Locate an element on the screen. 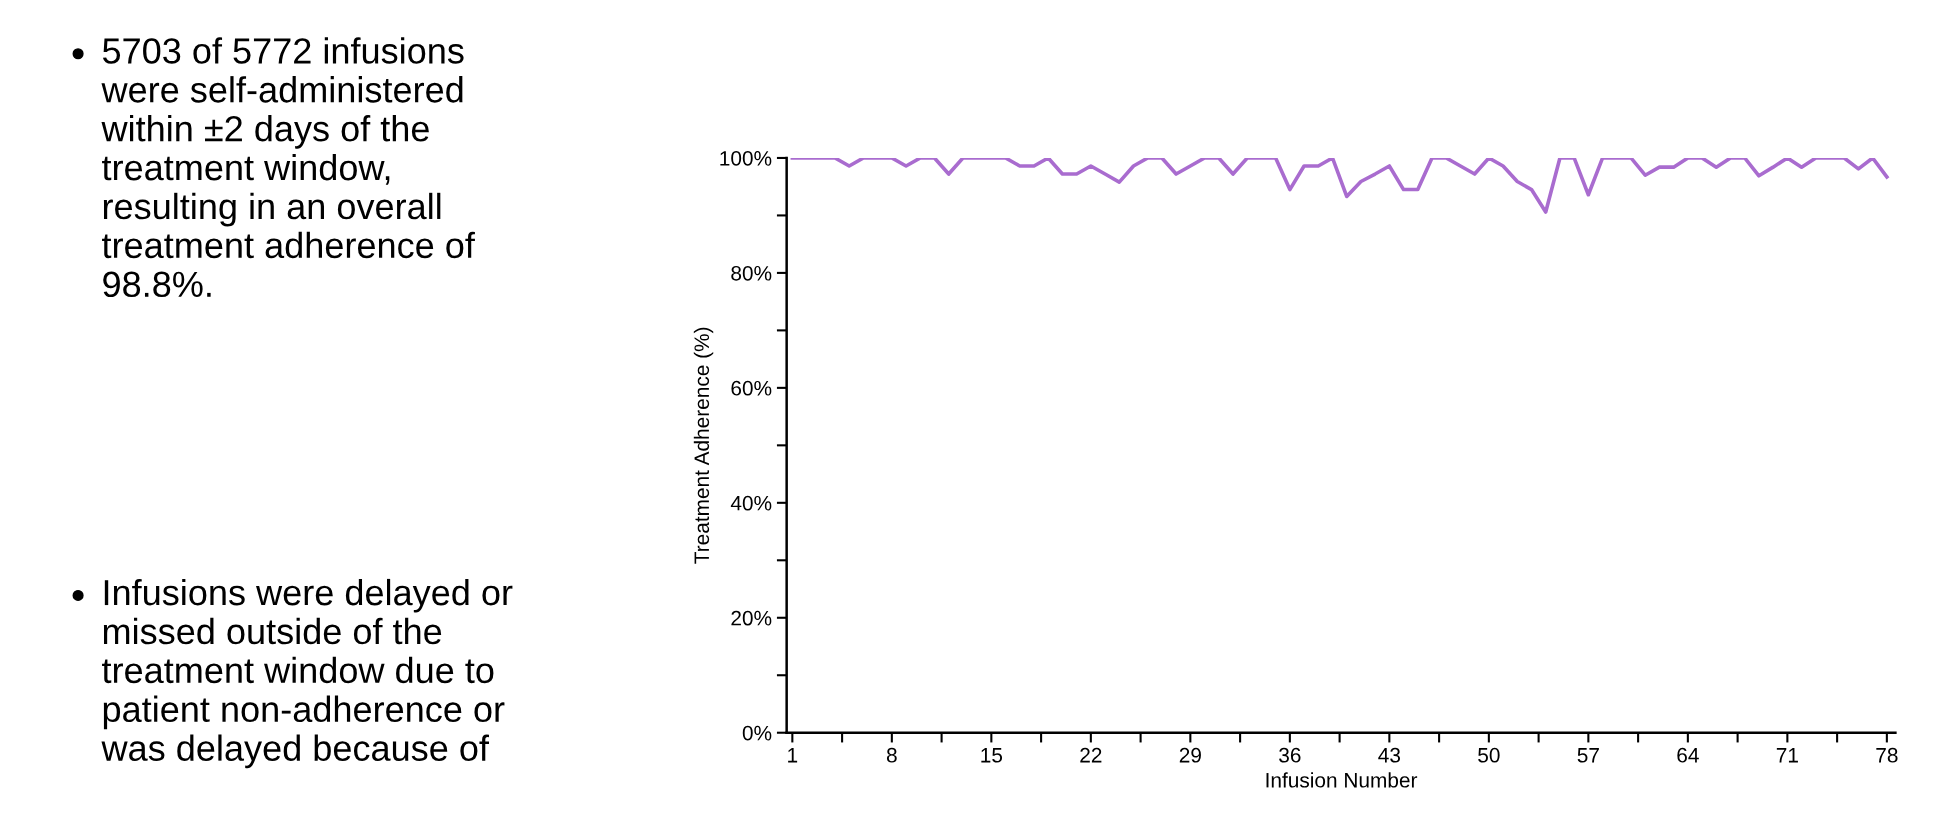  text: 5703 of 5772 infusions were self-administered within ±2 days of the treatment window, resulting in an overall treatment adherence of 98.8%. is located at coordinates (288, 167).